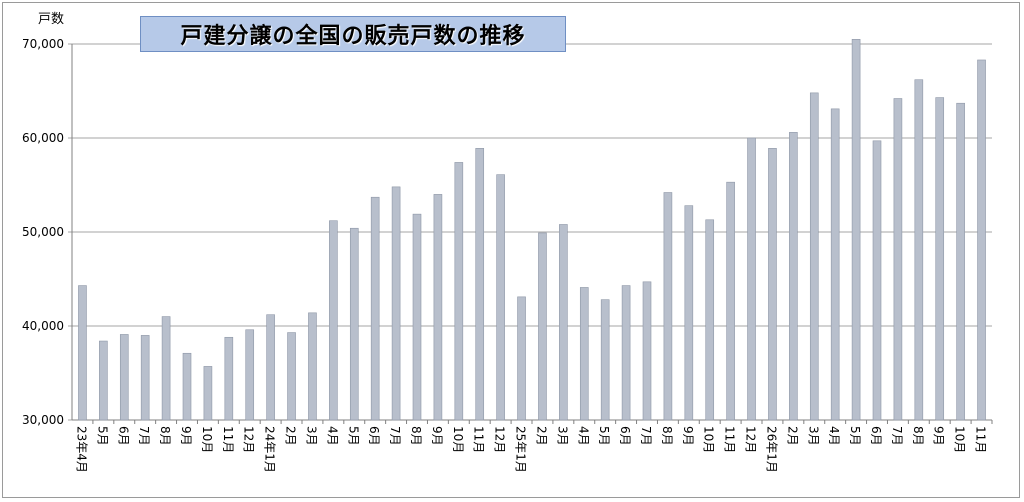 The width and height of the screenshot is (1024, 502). I want to click on y-axis-unit-label: 戸数, so click(51, 19).